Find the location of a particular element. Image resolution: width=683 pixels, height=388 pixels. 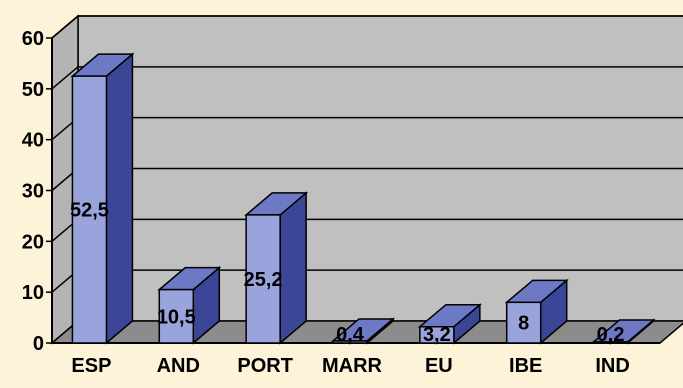

bar-and-value-label: 10,5 is located at coordinates (176, 317).